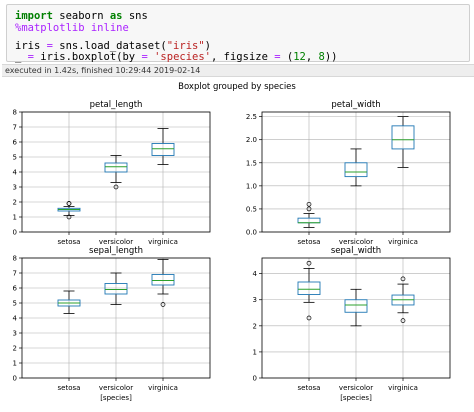 This screenshot has width=474, height=412. What do you see at coordinates (312, 57) in the screenshot?
I see `code-token: ,` at bounding box center [312, 57].